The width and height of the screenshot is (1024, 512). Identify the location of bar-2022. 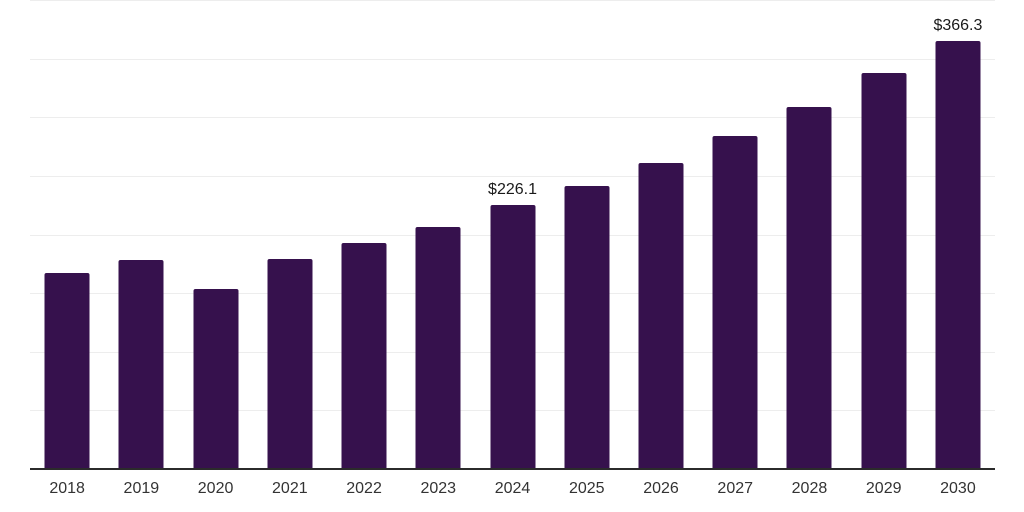
(364, 356).